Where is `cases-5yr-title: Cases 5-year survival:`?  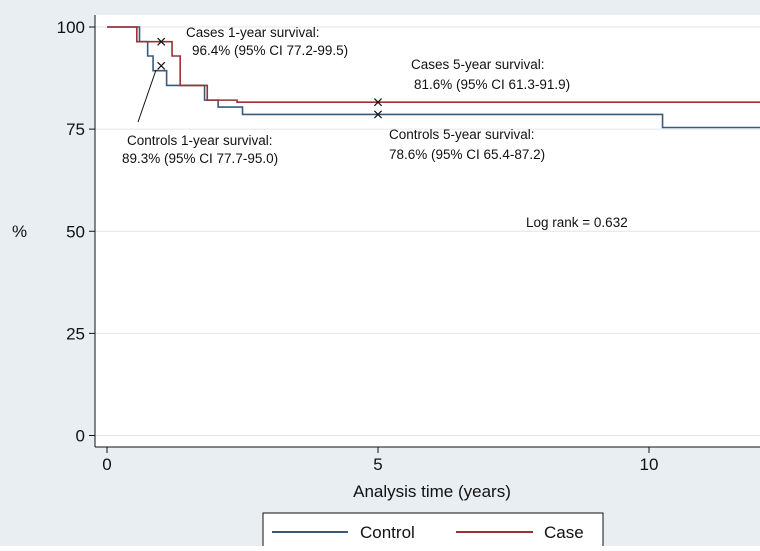
cases-5yr-title: Cases 5-year survival: is located at coordinates (478, 64).